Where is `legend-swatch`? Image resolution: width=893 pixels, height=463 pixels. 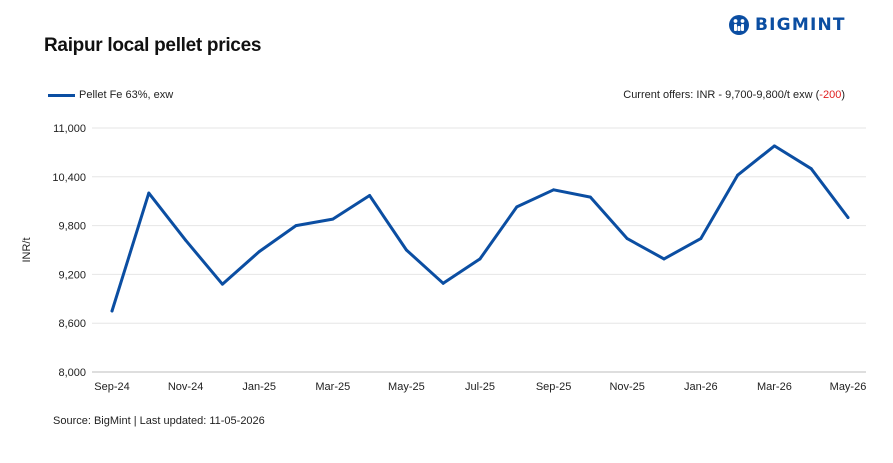 legend-swatch is located at coordinates (61, 95).